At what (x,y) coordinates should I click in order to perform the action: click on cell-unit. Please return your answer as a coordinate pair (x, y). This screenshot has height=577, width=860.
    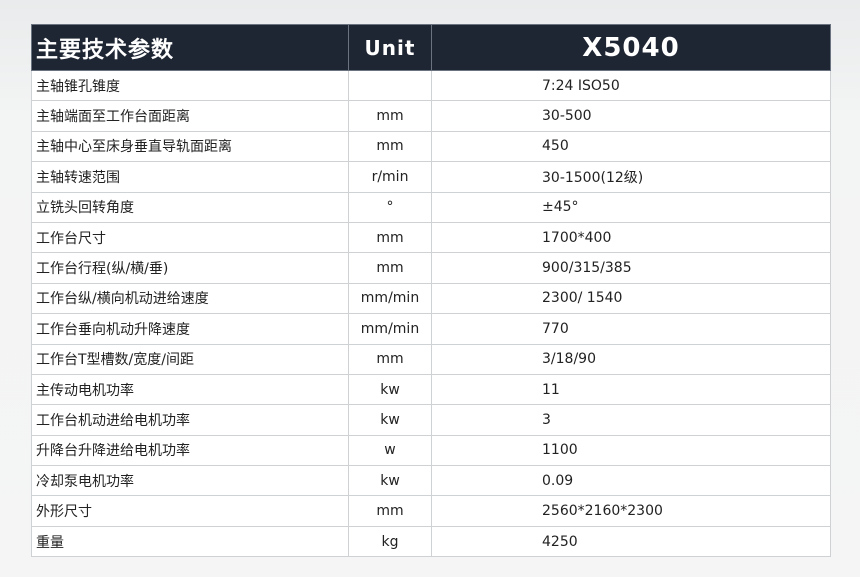
    Looking at the image, I should click on (390, 85).